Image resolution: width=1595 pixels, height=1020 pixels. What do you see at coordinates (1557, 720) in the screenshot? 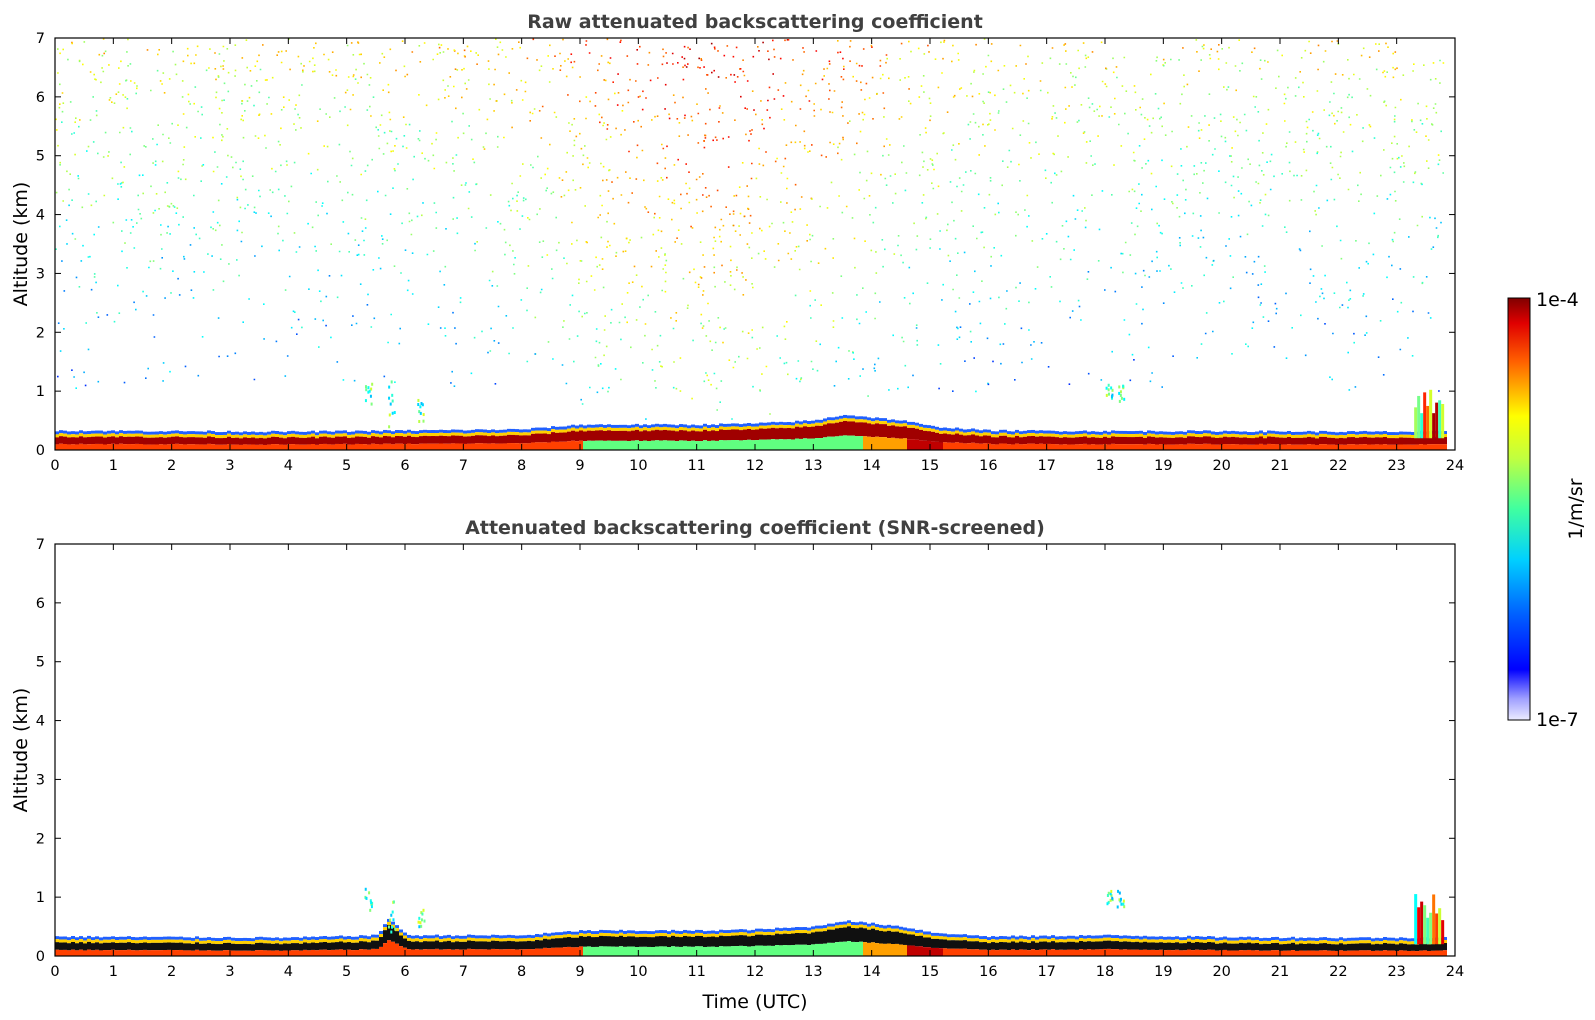
I see `colorbar-min-label: 1e-7` at bounding box center [1557, 720].